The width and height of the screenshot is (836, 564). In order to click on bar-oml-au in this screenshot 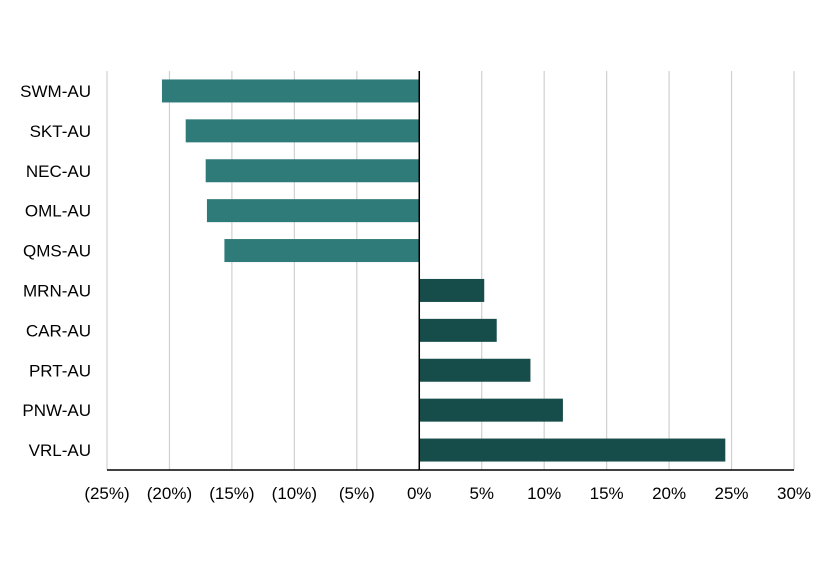, I will do `click(313, 211)`.